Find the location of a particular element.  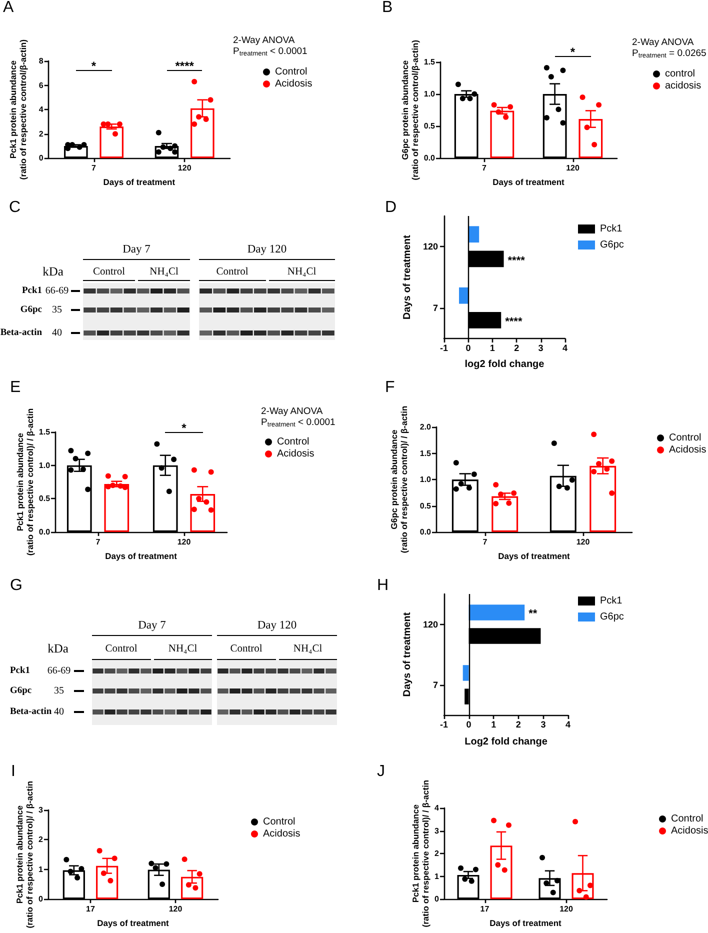

text: 40 is located at coordinates (59, 712).